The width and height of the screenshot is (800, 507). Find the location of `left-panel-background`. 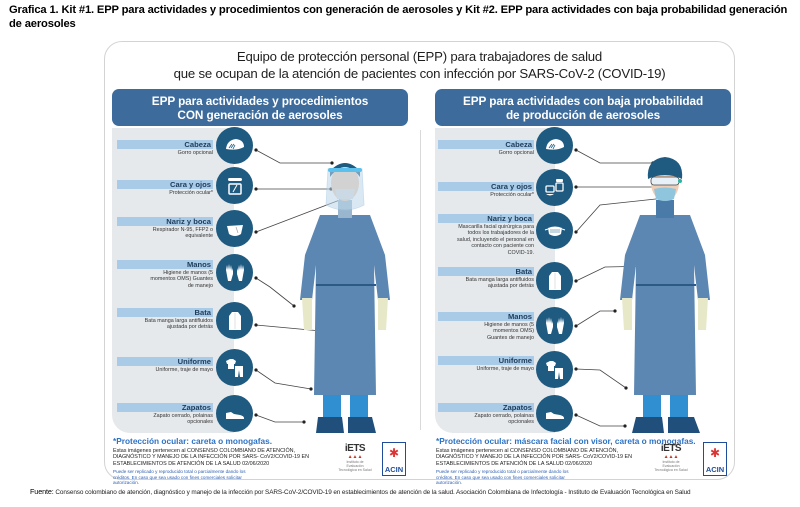

left-panel-background is located at coordinates (173, 280).